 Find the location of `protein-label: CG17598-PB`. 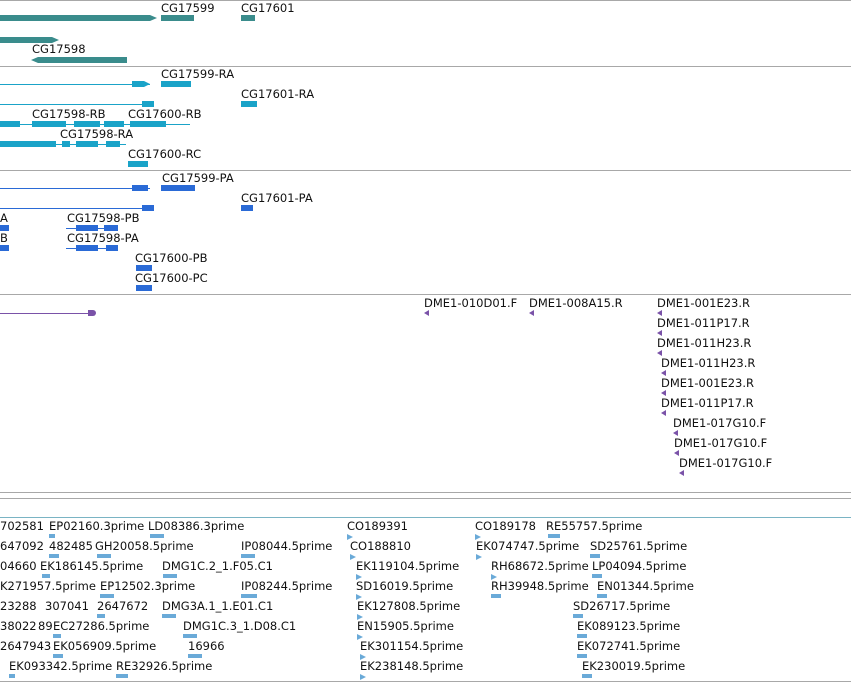

protein-label: CG17598-PB is located at coordinates (103, 218).